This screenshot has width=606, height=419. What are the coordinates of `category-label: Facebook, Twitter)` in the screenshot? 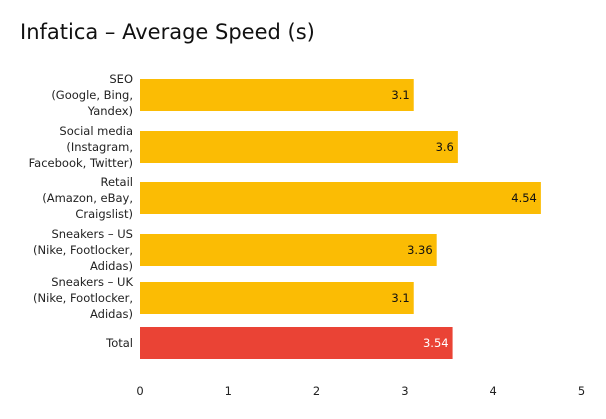 It's located at (81, 163).